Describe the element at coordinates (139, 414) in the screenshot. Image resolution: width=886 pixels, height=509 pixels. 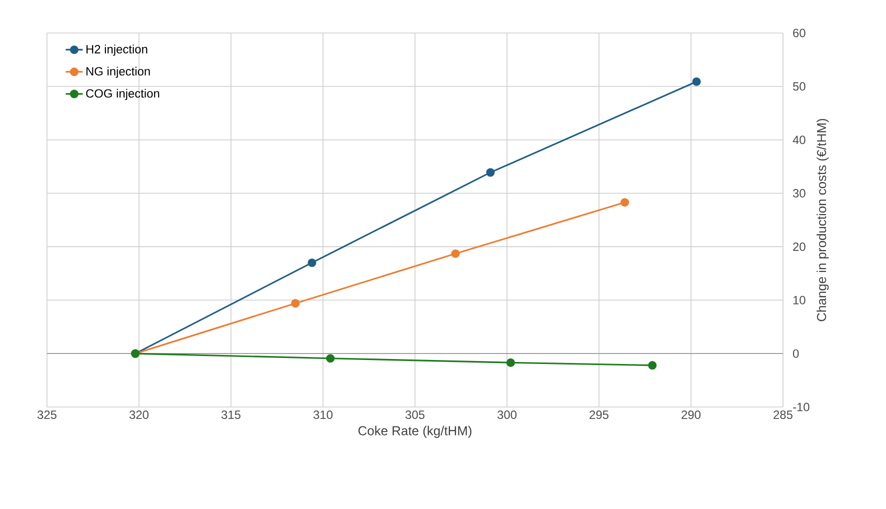
I see `x-tick-label: 320` at that location.